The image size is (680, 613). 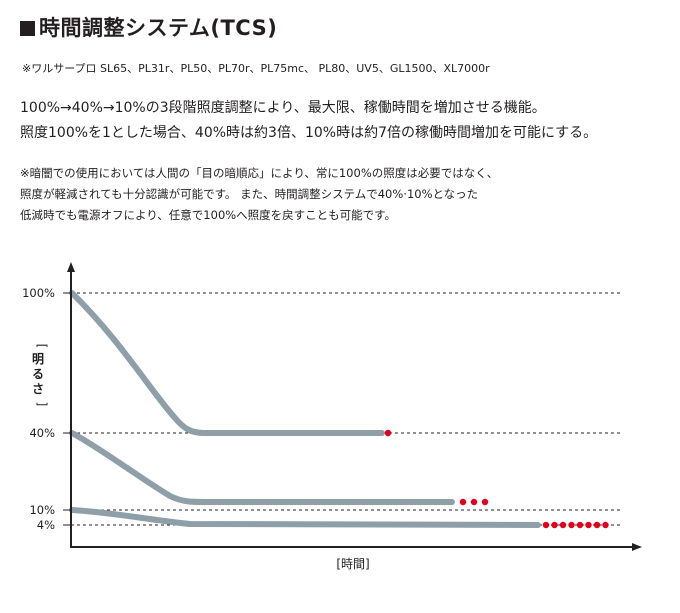 What do you see at coordinates (46, 525) in the screenshot?
I see `y-tick-label: 4%` at bounding box center [46, 525].